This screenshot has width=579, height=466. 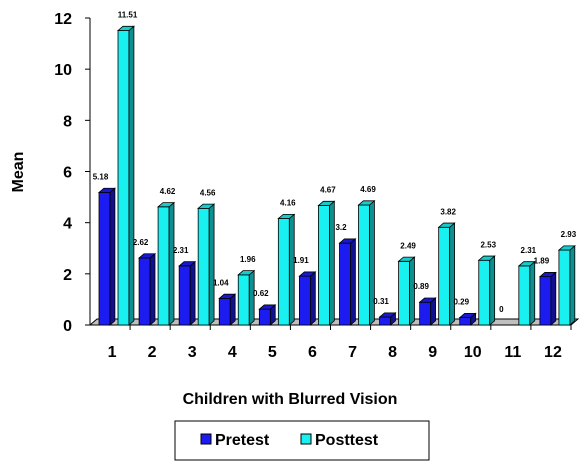 I want to click on x-tick-label: 4, so click(x=232, y=352).